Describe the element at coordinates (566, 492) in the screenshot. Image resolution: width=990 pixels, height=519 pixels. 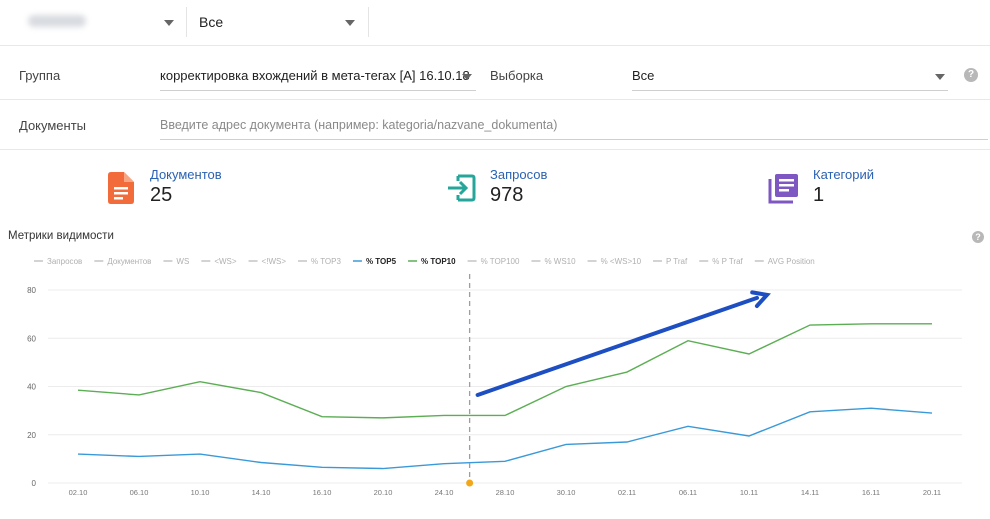
I see `x-tick-label: 30.10` at that location.